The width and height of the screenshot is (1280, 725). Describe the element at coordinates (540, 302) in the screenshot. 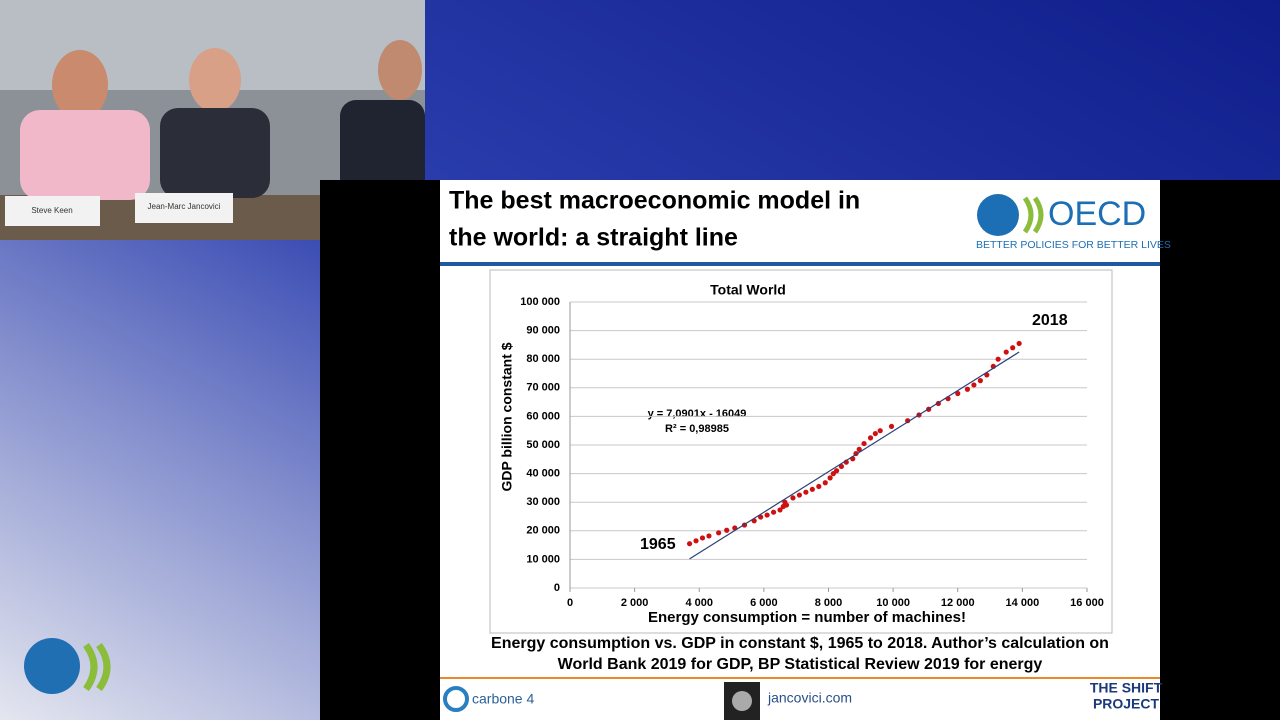

I see `y-tick-label: 100 000` at that location.